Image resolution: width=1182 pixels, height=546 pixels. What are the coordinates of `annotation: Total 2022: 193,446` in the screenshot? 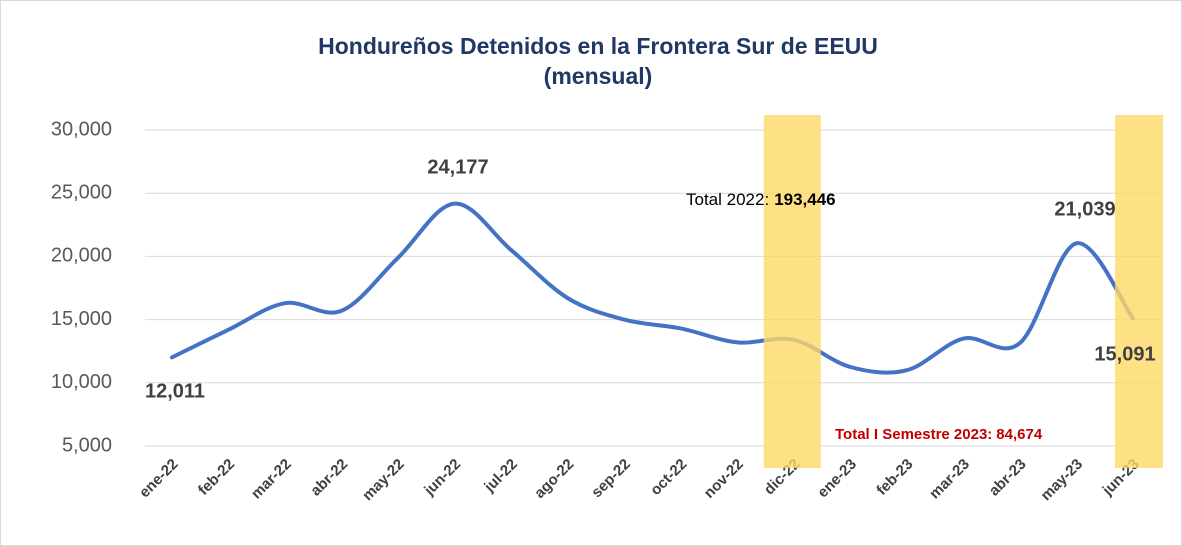 It's located at (761, 199).